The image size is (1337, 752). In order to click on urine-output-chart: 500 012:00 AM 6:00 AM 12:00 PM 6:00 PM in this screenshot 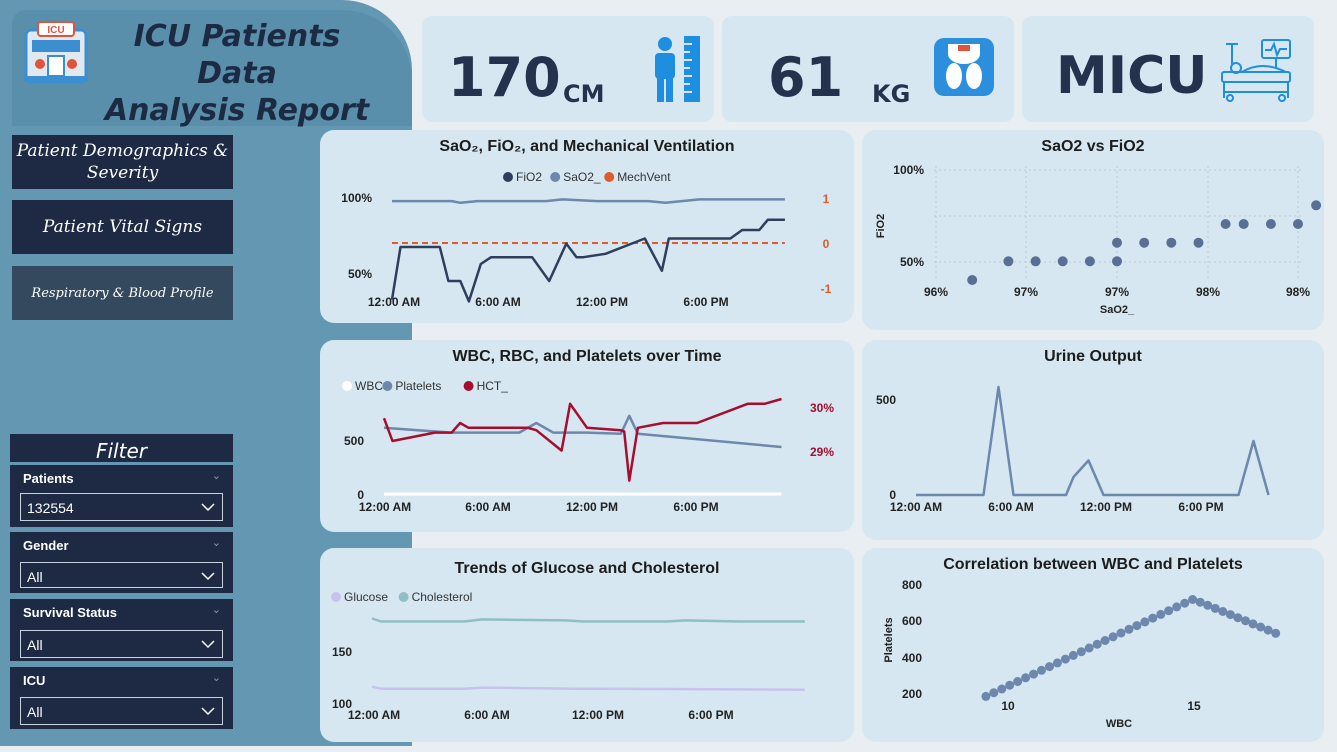, I will do `click(1093, 440)`.